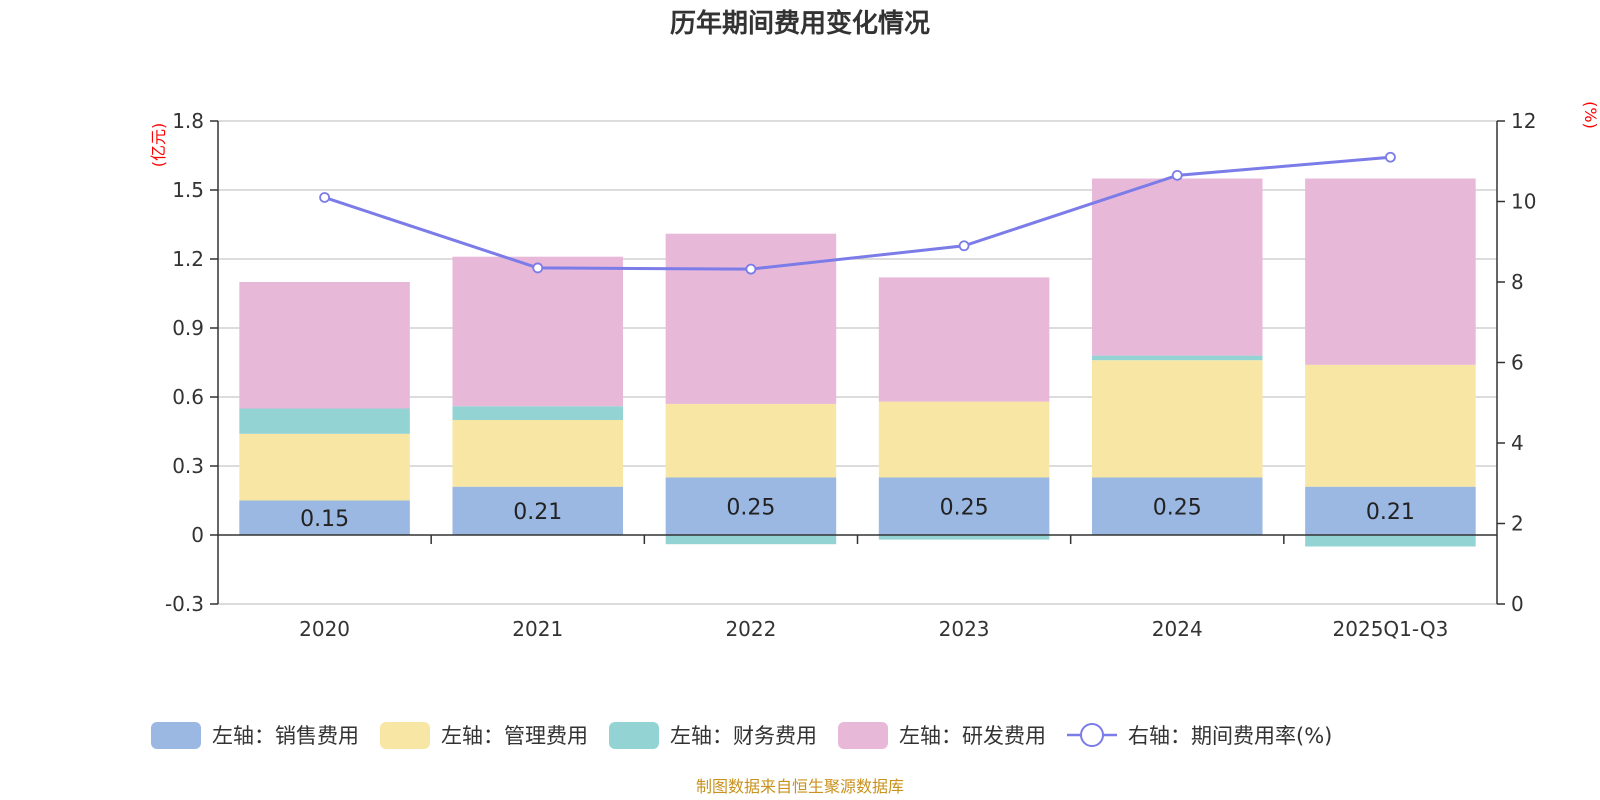 The height and width of the screenshot is (800, 1600). What do you see at coordinates (188, 466) in the screenshot?
I see `left-tick-label: 0.3` at bounding box center [188, 466].